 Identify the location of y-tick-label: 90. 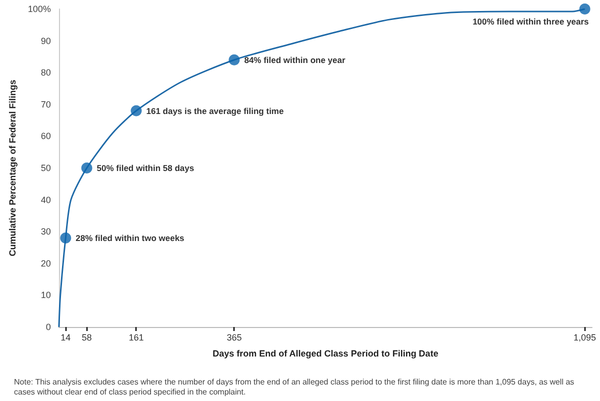
(45, 41).